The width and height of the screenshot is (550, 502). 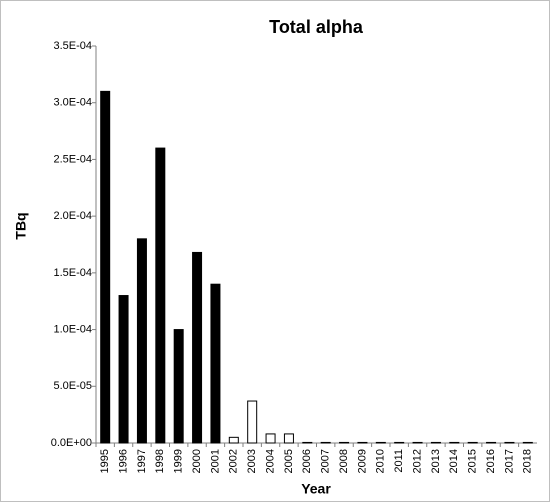 What do you see at coordinates (179, 461) in the screenshot?
I see `x-tick-label: 1999` at bounding box center [179, 461].